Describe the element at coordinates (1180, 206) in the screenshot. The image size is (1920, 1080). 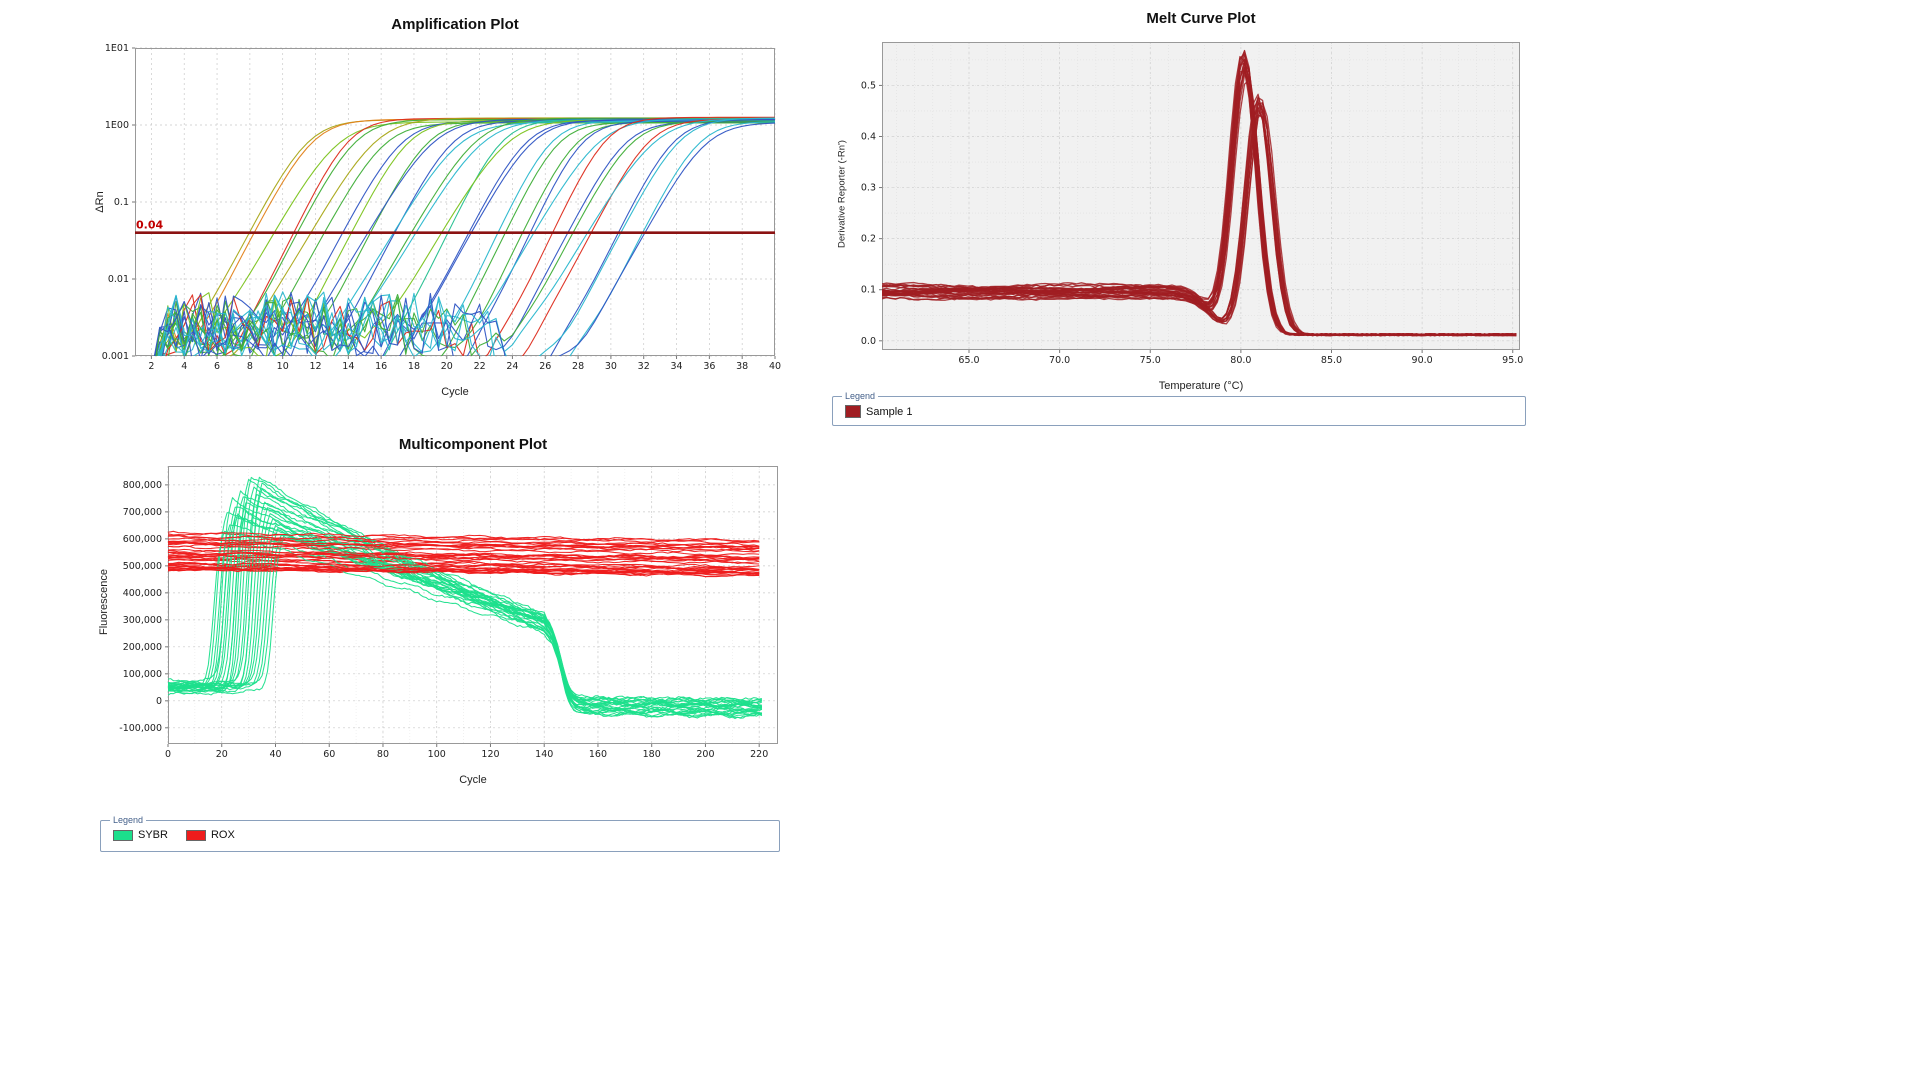
I see `melt-curve-plot-canvas` at that location.